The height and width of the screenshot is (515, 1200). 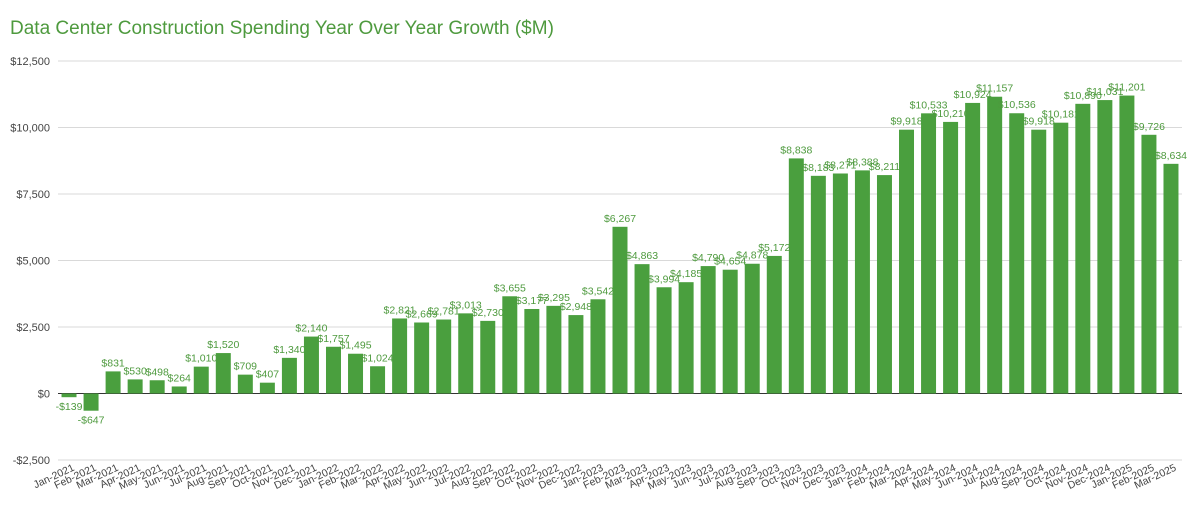 I want to click on data-label: $407, so click(x=268, y=375).